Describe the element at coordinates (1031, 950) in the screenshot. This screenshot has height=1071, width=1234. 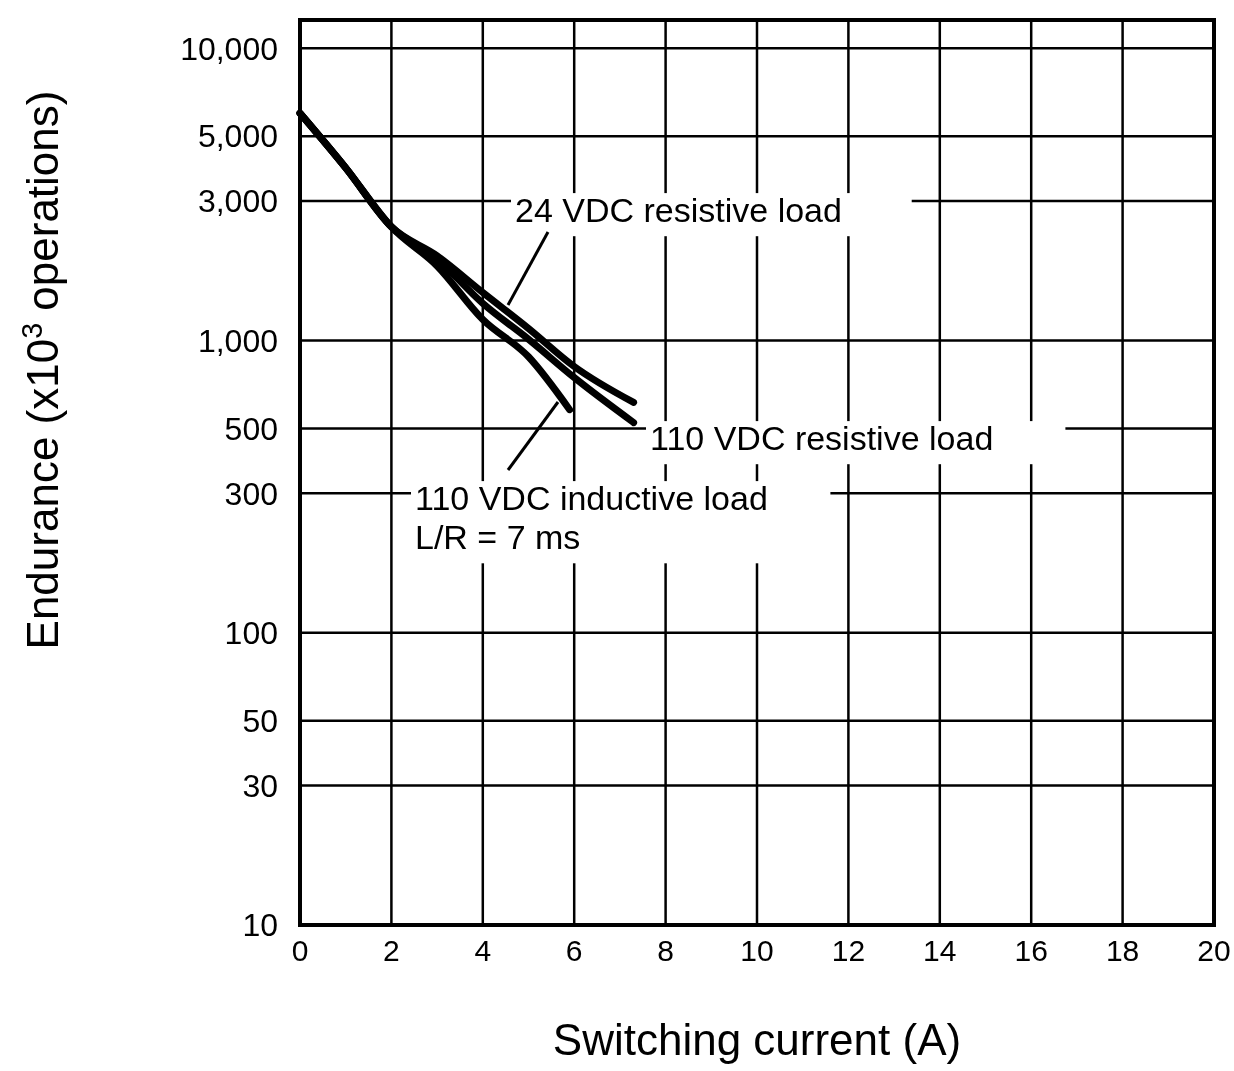
I see `x-tick-label: 16` at that location.